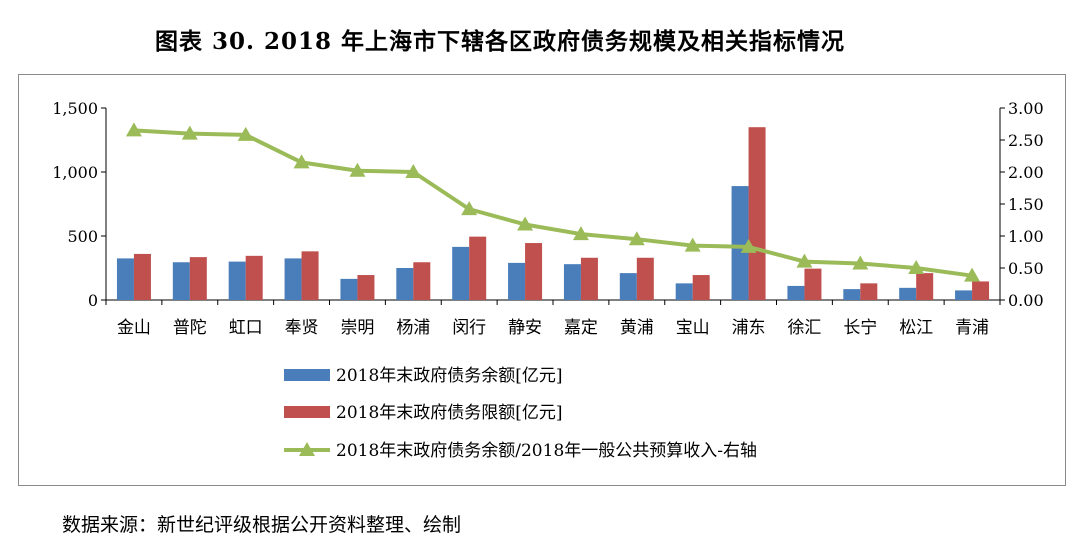  Describe the element at coordinates (749, 328) in the screenshot. I see `category-label: 浦东` at that location.